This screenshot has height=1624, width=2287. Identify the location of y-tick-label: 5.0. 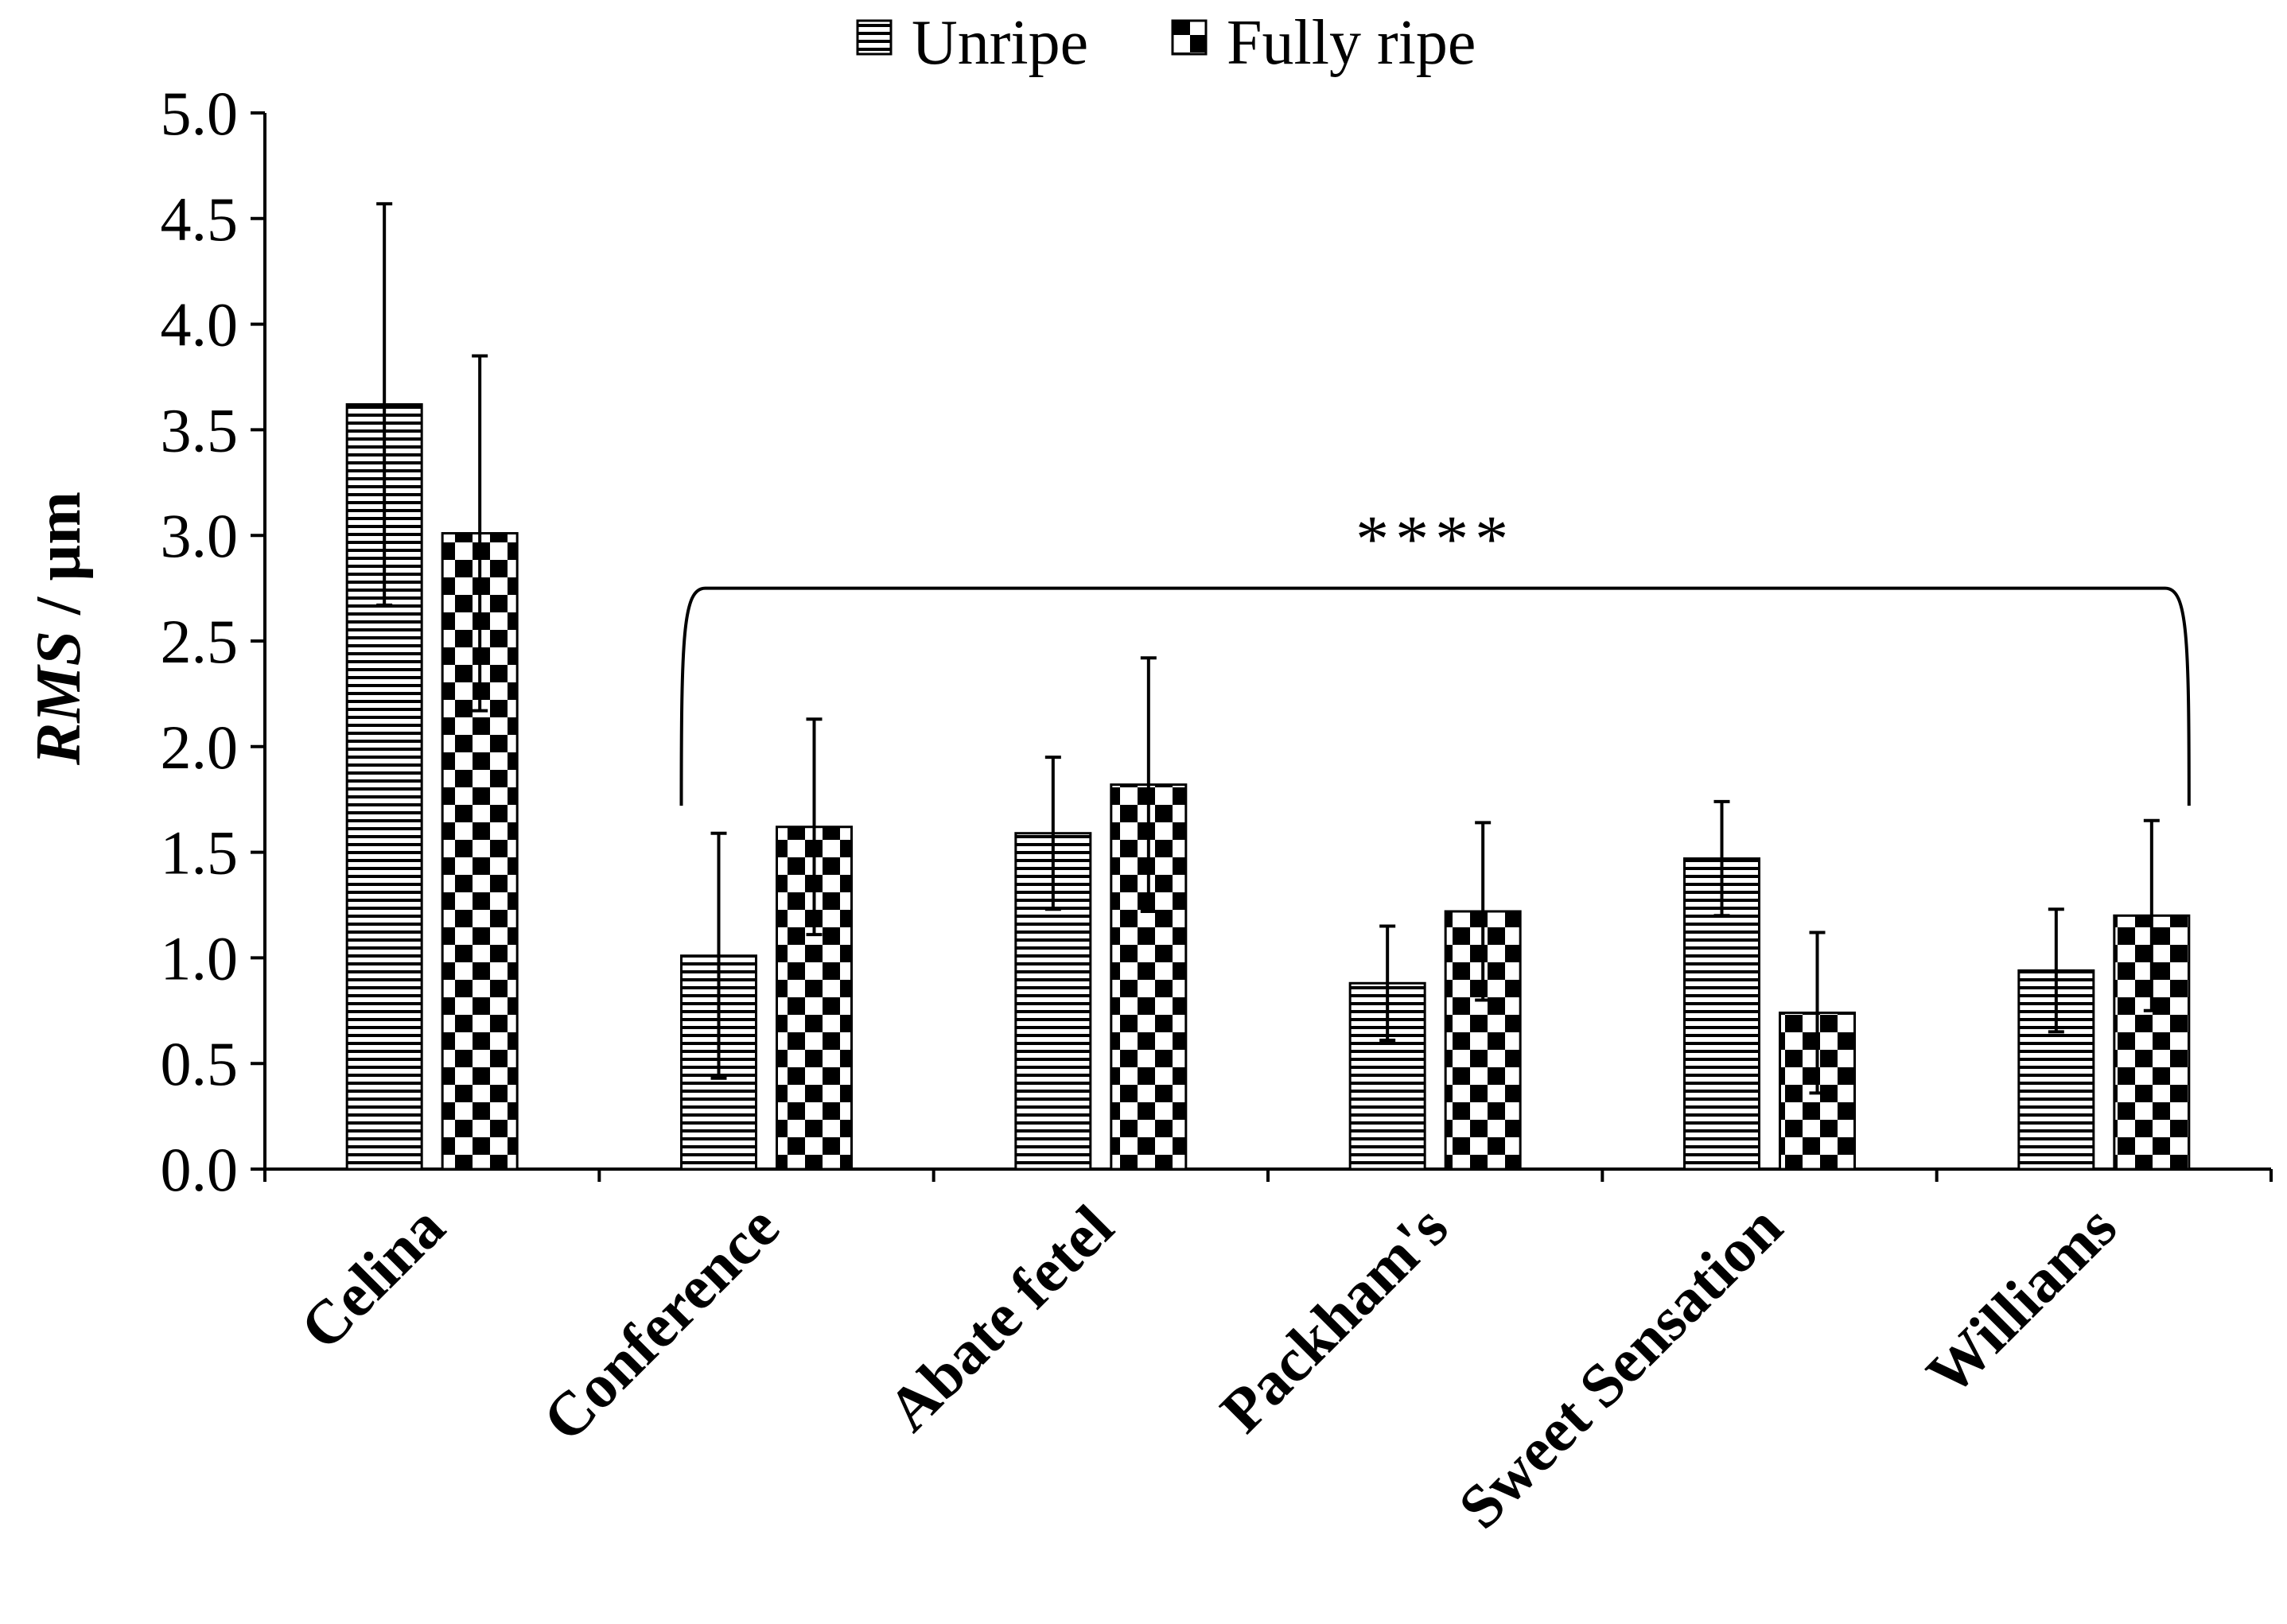
(200, 113).